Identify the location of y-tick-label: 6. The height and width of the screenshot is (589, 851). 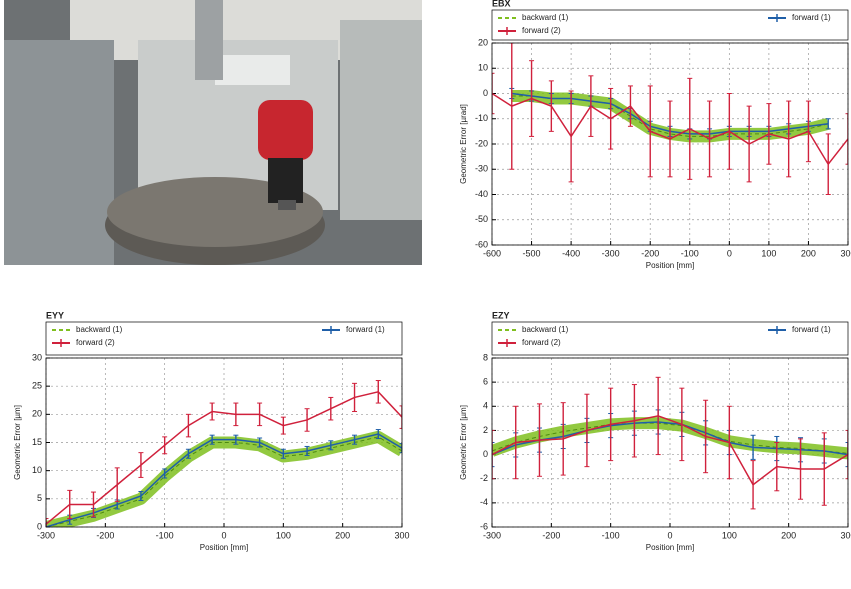
(485, 382).